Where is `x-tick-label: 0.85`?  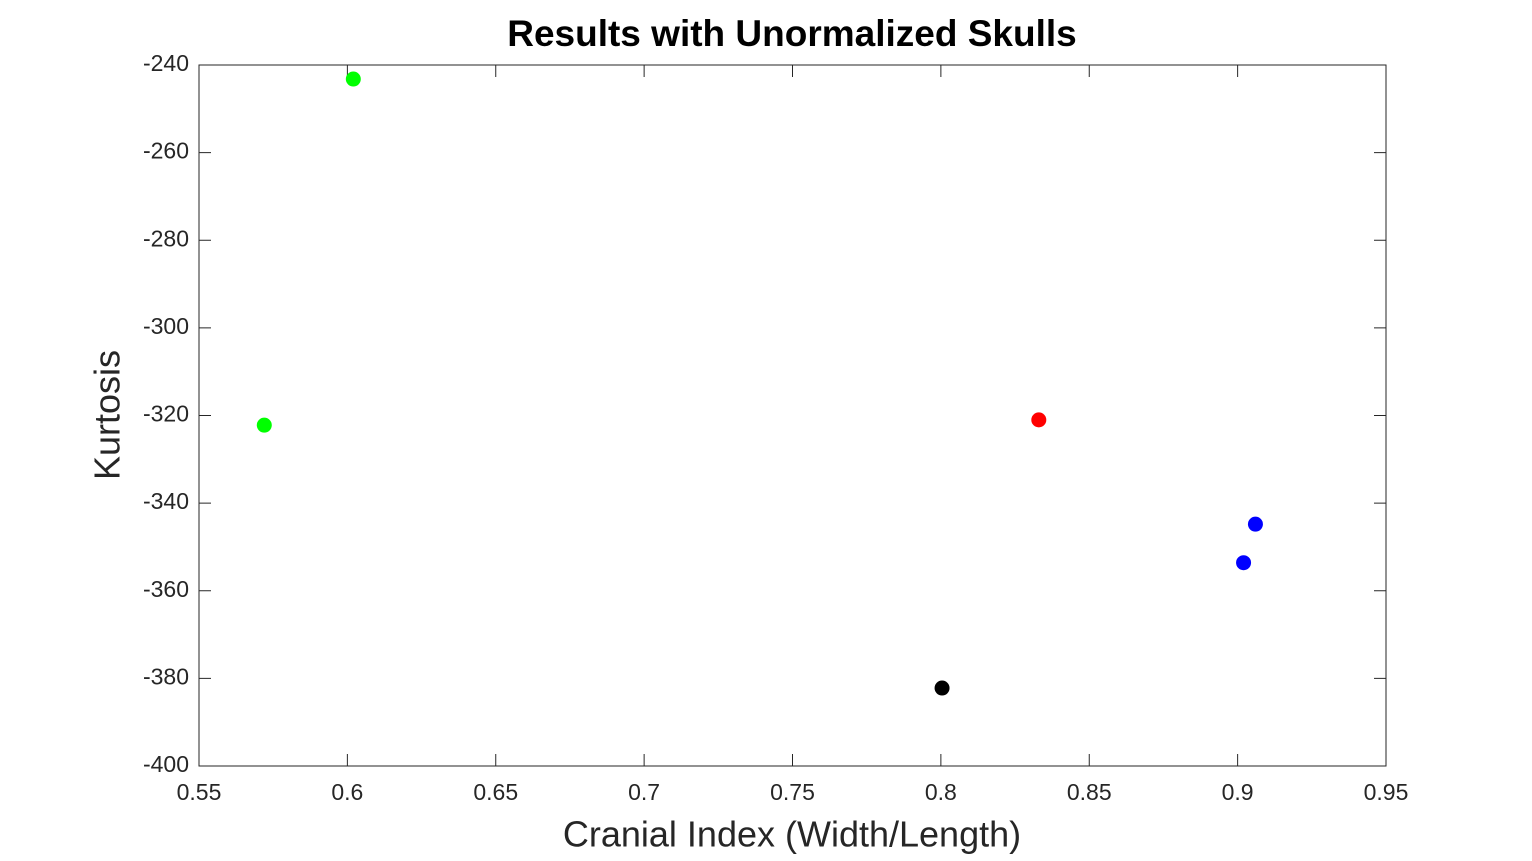 x-tick-label: 0.85 is located at coordinates (1089, 792).